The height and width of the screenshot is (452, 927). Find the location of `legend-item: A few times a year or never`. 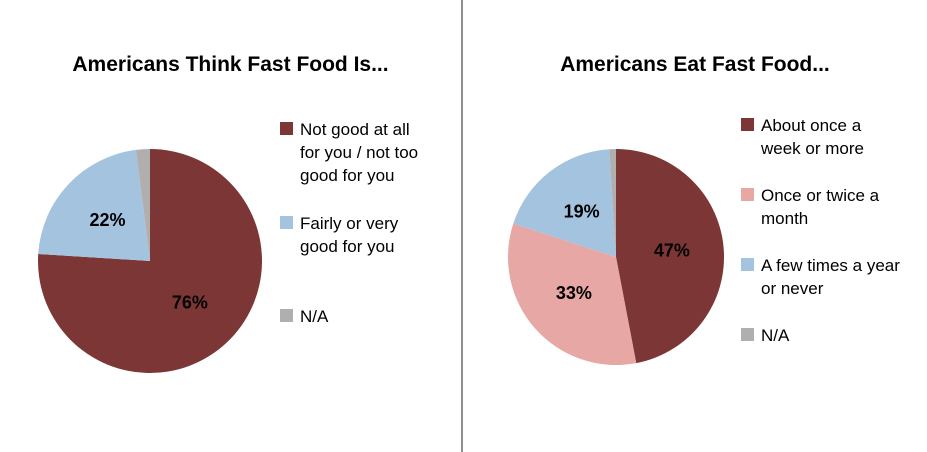

legend-item: A few times a year or never is located at coordinates (820, 277).